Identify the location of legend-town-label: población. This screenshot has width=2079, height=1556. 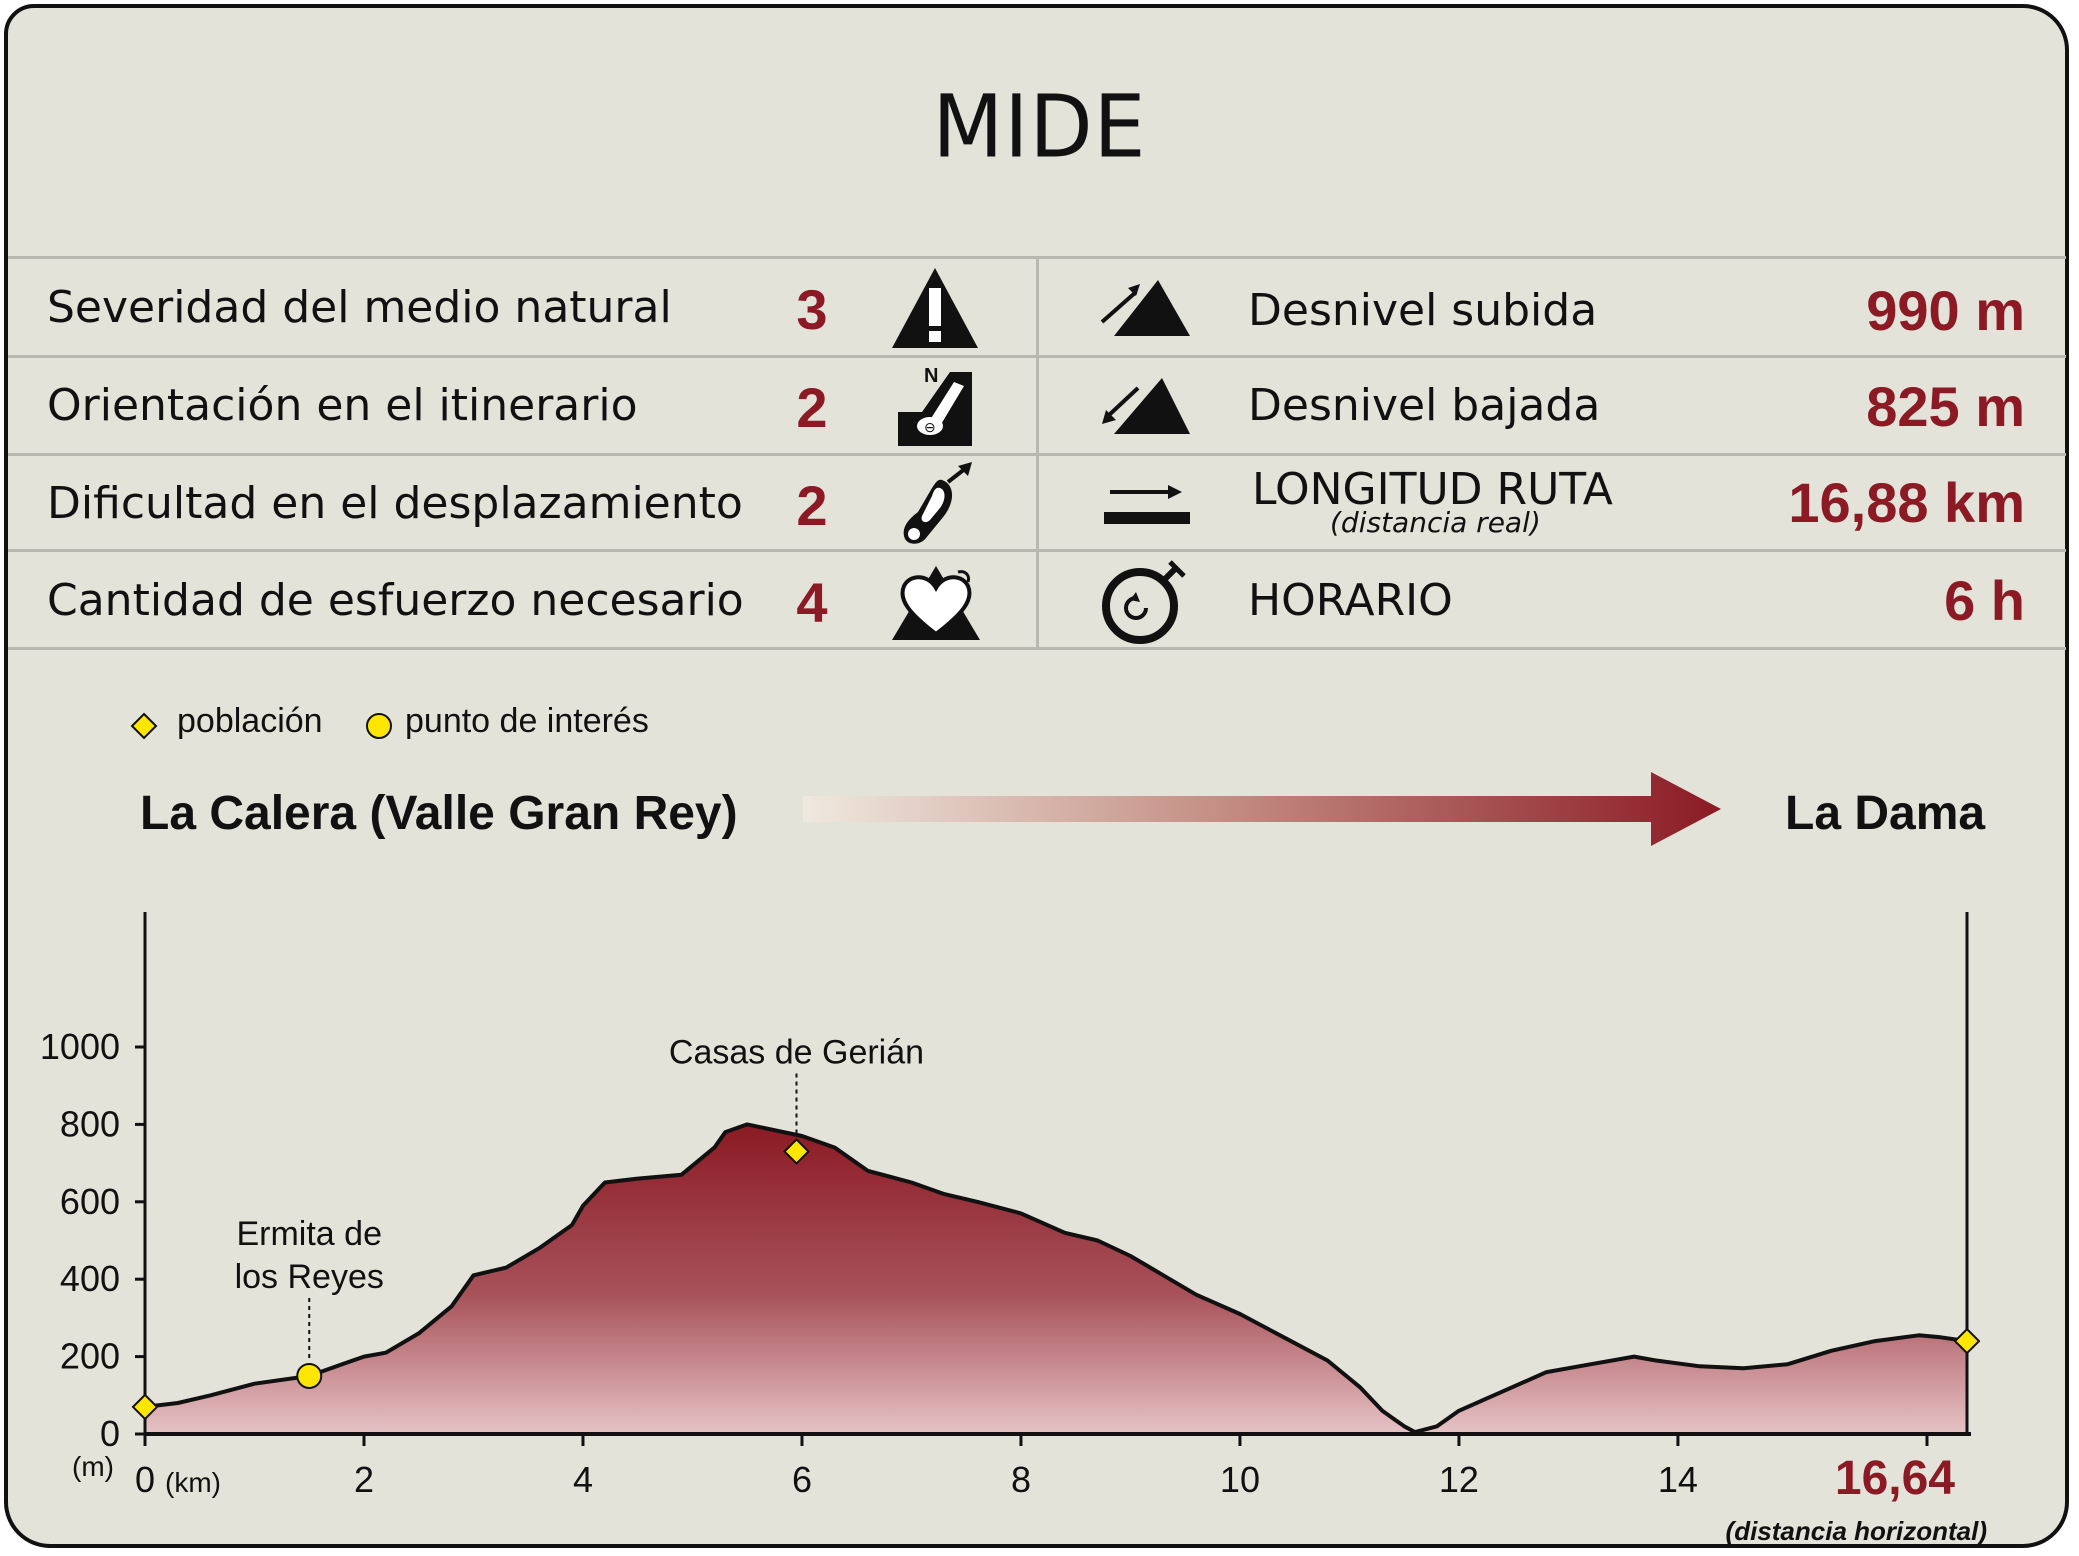
(250, 721).